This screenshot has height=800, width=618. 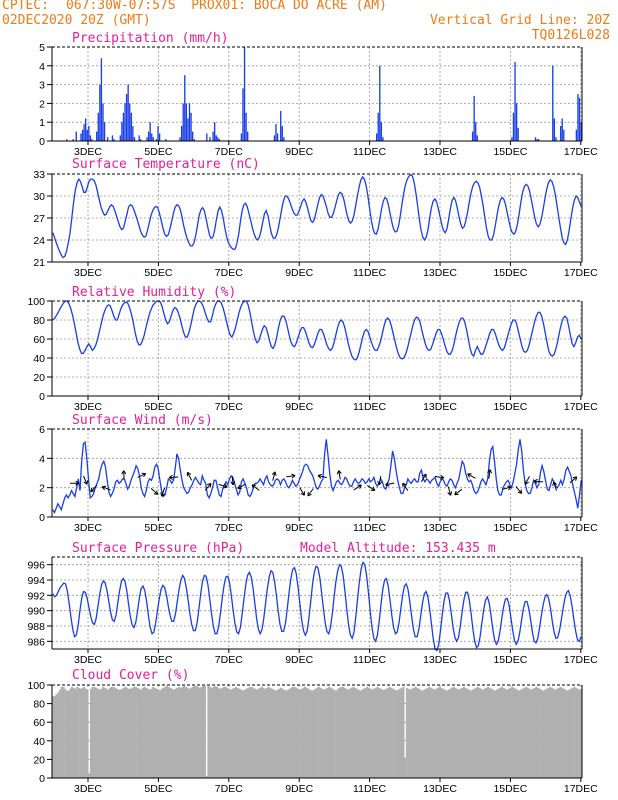 I want to click on x-tick-label: 17DEC, so click(x=581, y=273).